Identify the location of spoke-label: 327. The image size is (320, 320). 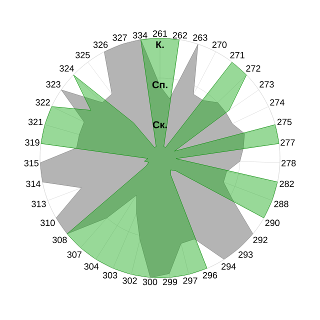
(119, 37).